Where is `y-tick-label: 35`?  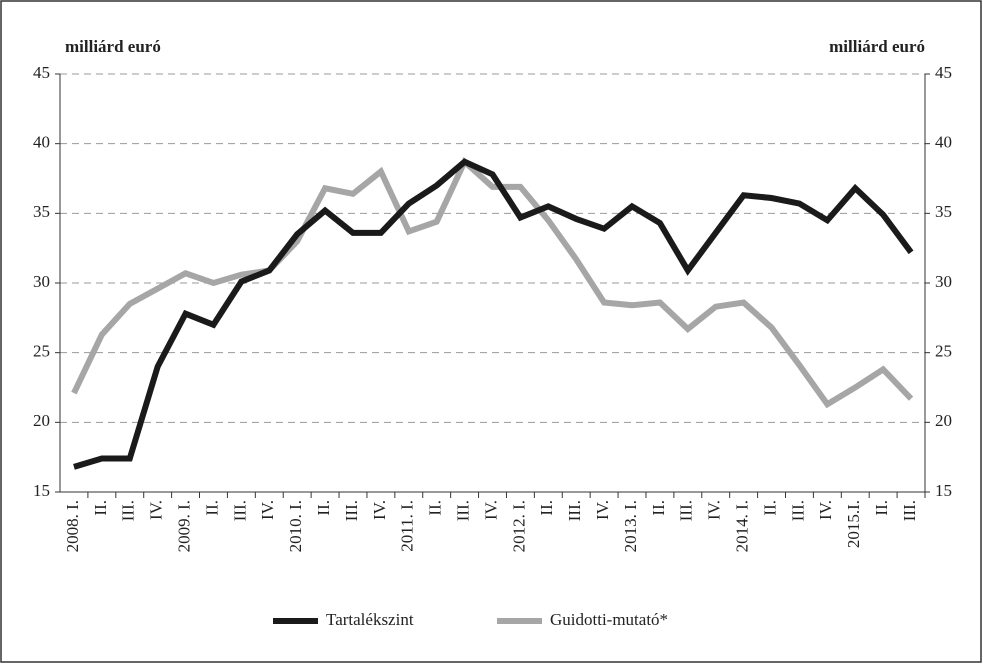
y-tick-label: 35 is located at coordinates (41, 211).